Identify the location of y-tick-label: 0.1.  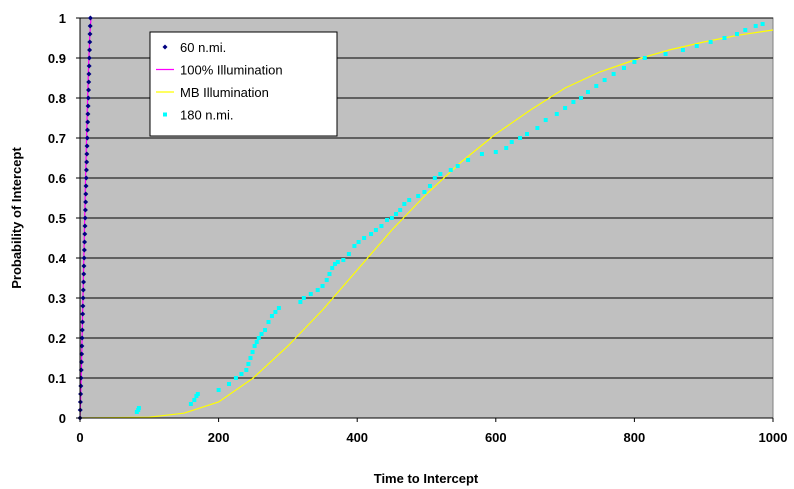
(57, 378).